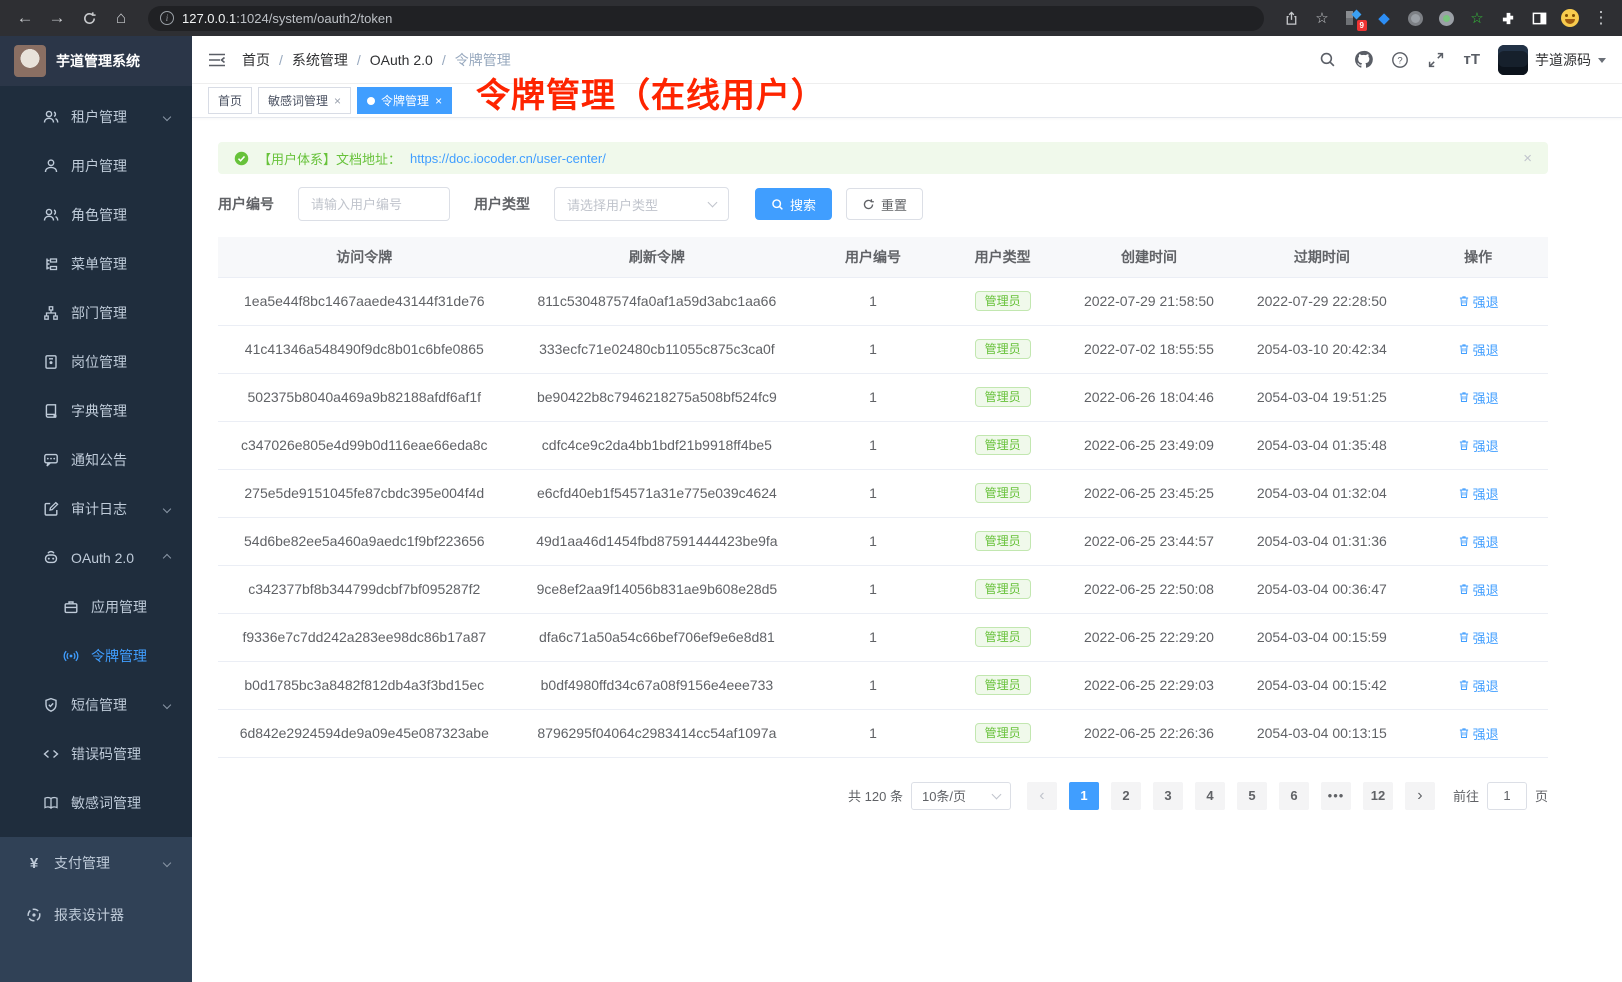 The width and height of the screenshot is (1622, 982). Describe the element at coordinates (25, 17) in the screenshot. I see `browser-back-button: ←` at that location.